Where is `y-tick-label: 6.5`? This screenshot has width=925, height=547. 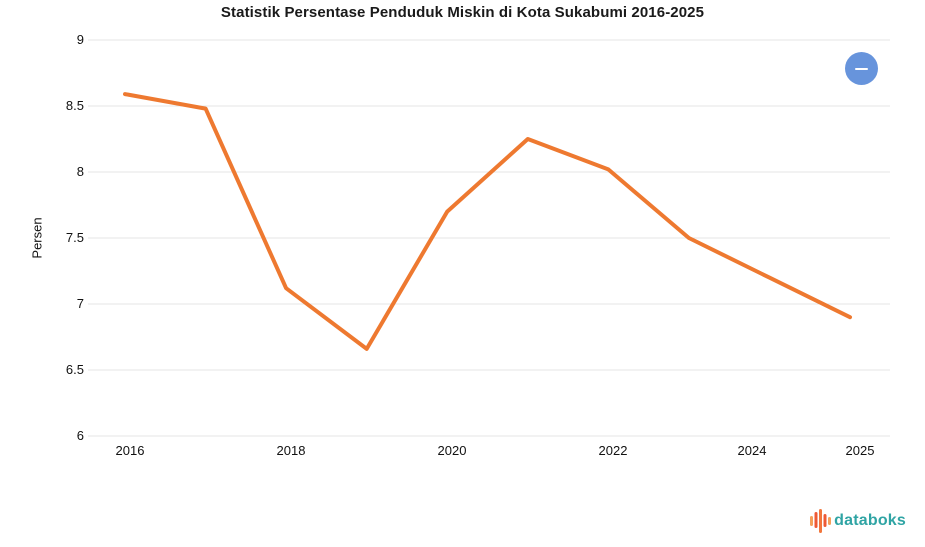
y-tick-label: 6.5 is located at coordinates (74, 369).